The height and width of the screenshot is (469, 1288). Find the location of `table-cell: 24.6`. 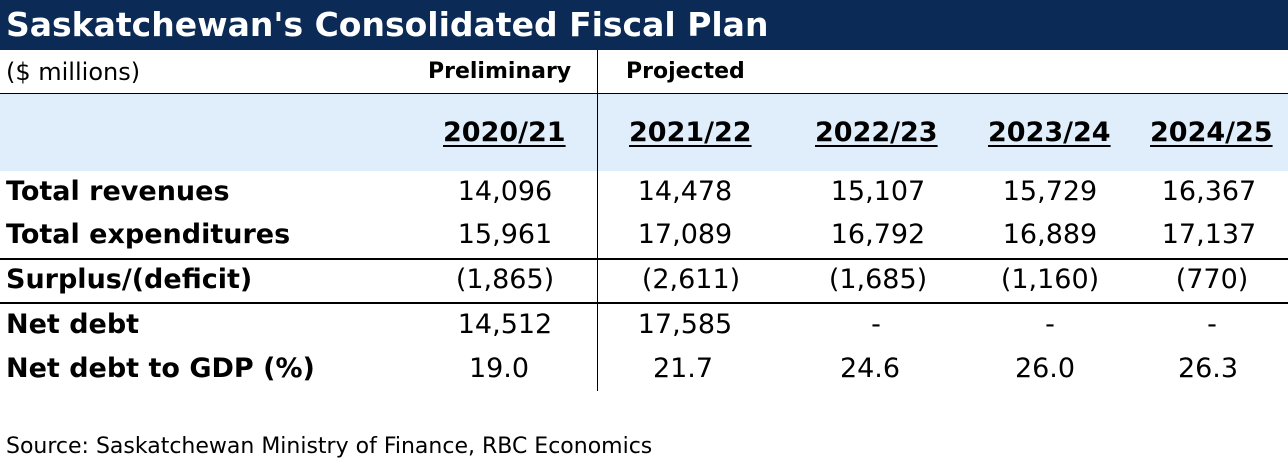

table-cell: 24.6 is located at coordinates (870, 368).